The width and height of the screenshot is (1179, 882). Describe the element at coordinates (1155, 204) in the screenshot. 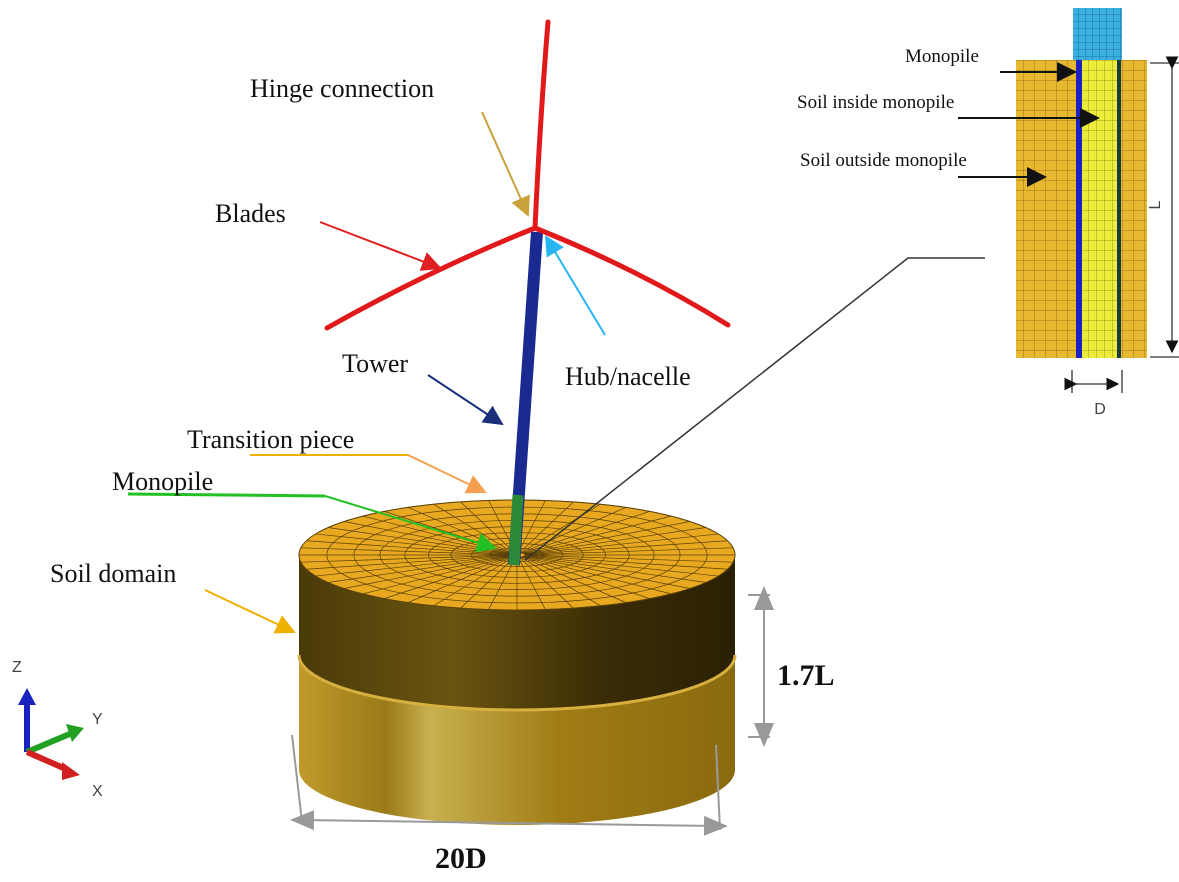

I see `inset-dim: L` at that location.